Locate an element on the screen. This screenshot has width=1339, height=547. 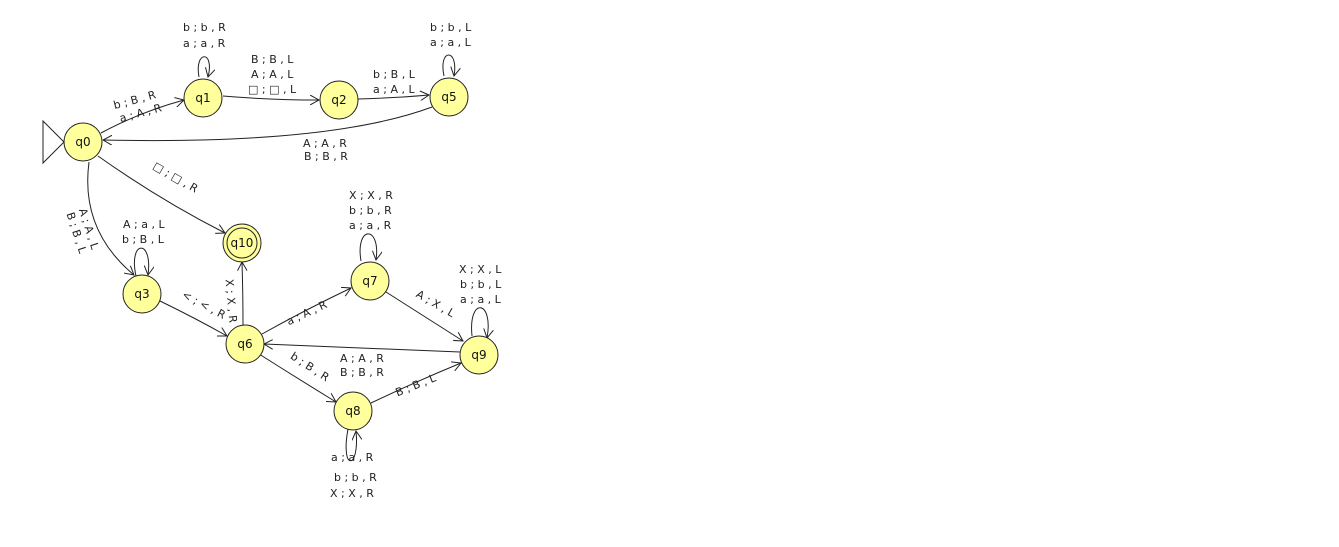
label-q9-q6: A ; A , R B ; B , R is located at coordinates (362, 365).